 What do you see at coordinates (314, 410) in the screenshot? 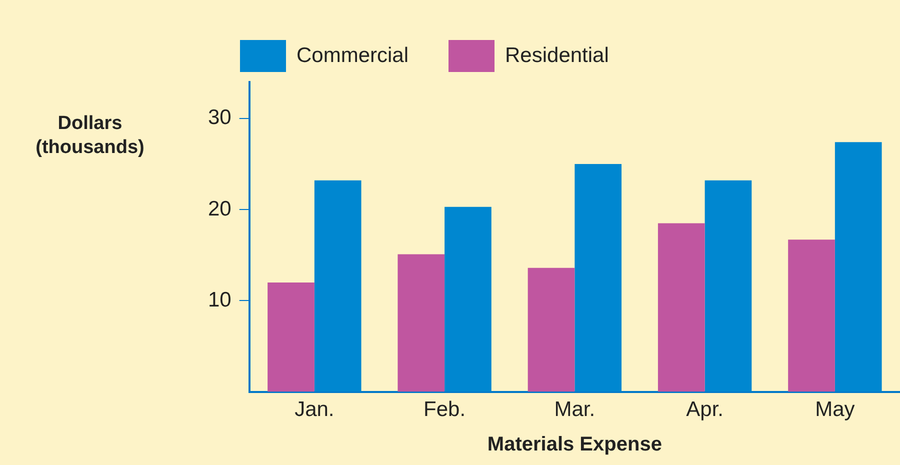
I see `x-tick-label: Jan.` at bounding box center [314, 410].